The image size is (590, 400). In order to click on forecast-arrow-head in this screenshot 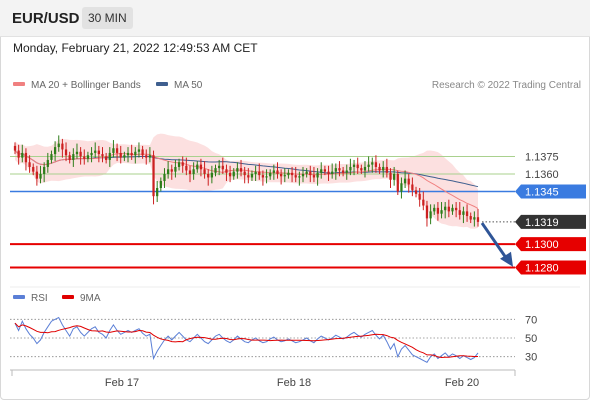, I will do `click(506, 259)`.